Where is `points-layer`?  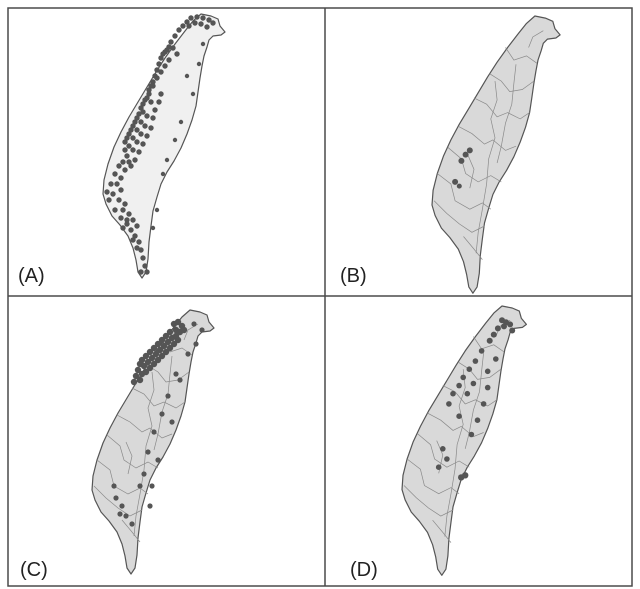
points-layer is located at coordinates (462, 168).